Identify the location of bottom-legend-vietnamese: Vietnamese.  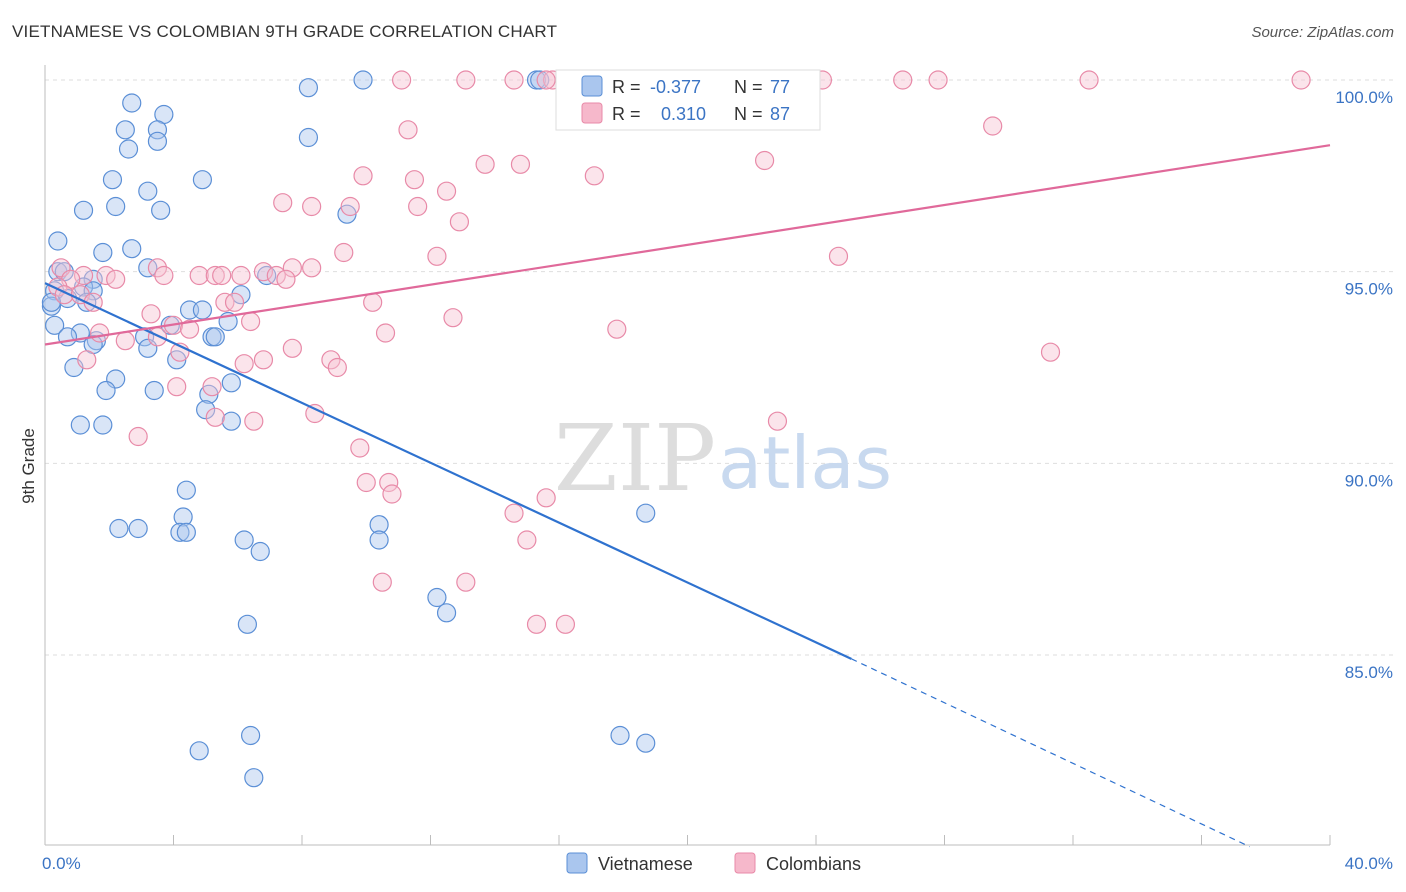
(645, 864).